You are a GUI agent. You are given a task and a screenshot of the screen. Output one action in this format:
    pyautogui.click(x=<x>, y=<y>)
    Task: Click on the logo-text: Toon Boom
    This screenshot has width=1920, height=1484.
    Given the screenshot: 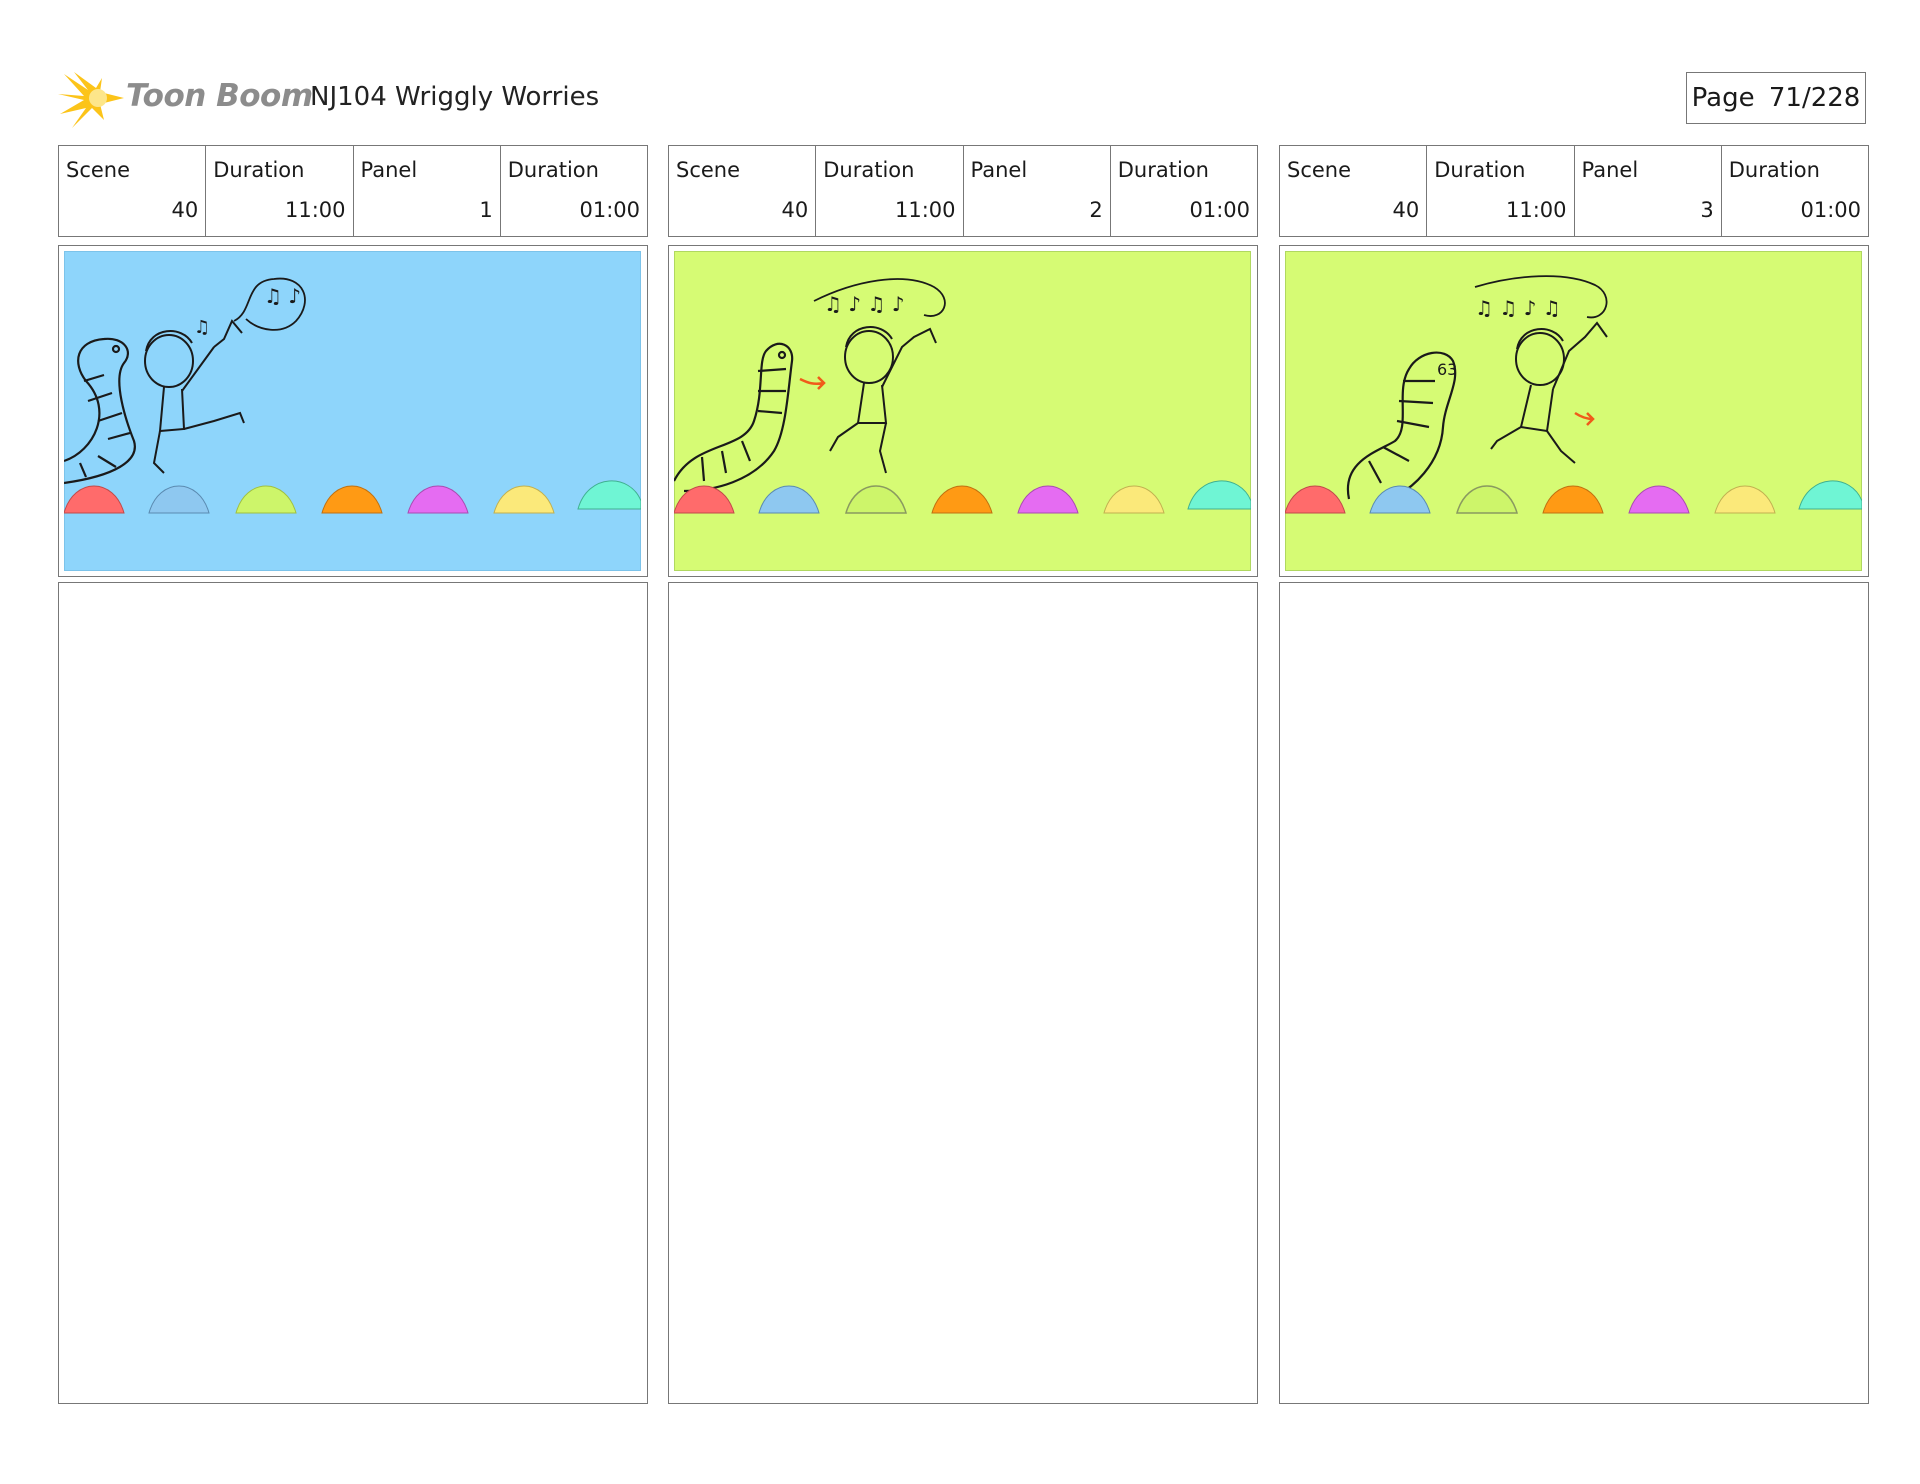 What is the action you would take?
    pyautogui.click(x=219, y=96)
    